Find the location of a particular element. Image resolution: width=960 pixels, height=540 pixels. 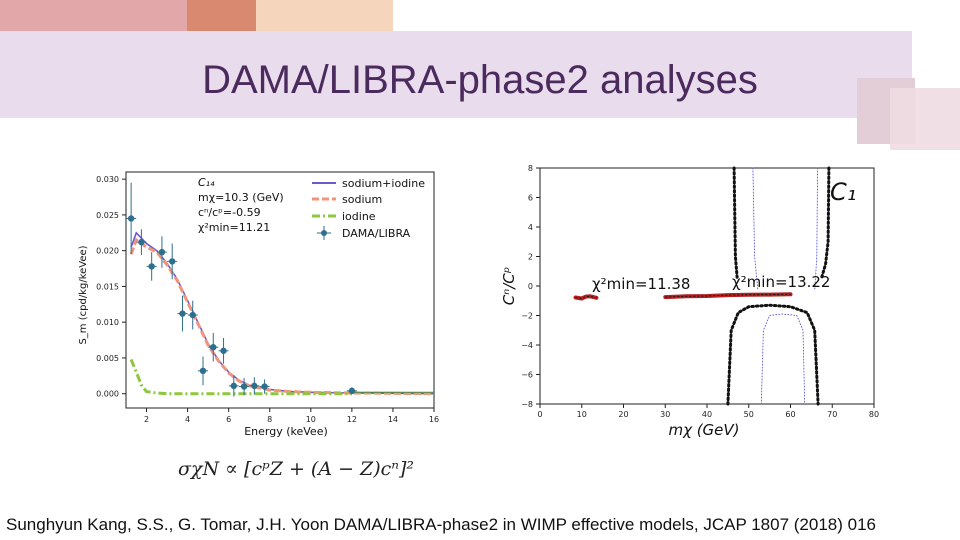

p2-ytick-label: 0 is located at coordinates (530, 286).